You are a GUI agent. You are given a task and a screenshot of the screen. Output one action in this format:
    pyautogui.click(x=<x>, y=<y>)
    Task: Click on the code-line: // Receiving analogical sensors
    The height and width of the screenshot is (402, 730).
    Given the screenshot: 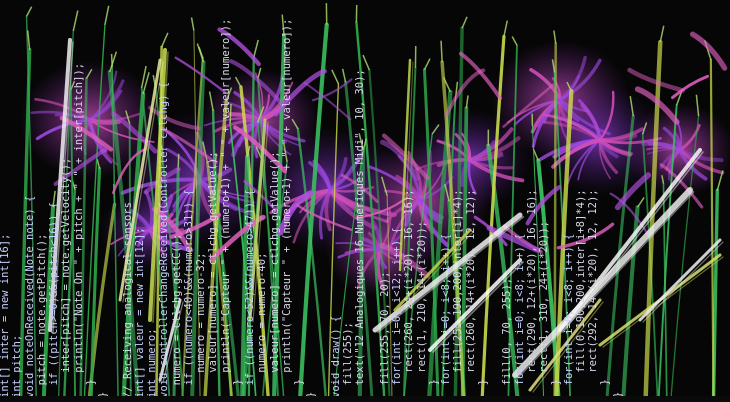 What is the action you would take?
    pyautogui.click(x=127, y=300)
    